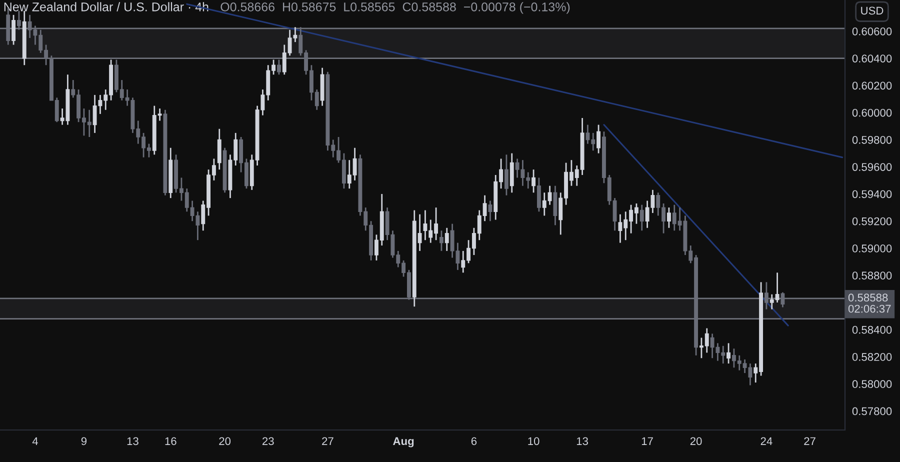  What do you see at coordinates (872, 140) in the screenshot?
I see `y-tick-label: 0.59800` at bounding box center [872, 140].